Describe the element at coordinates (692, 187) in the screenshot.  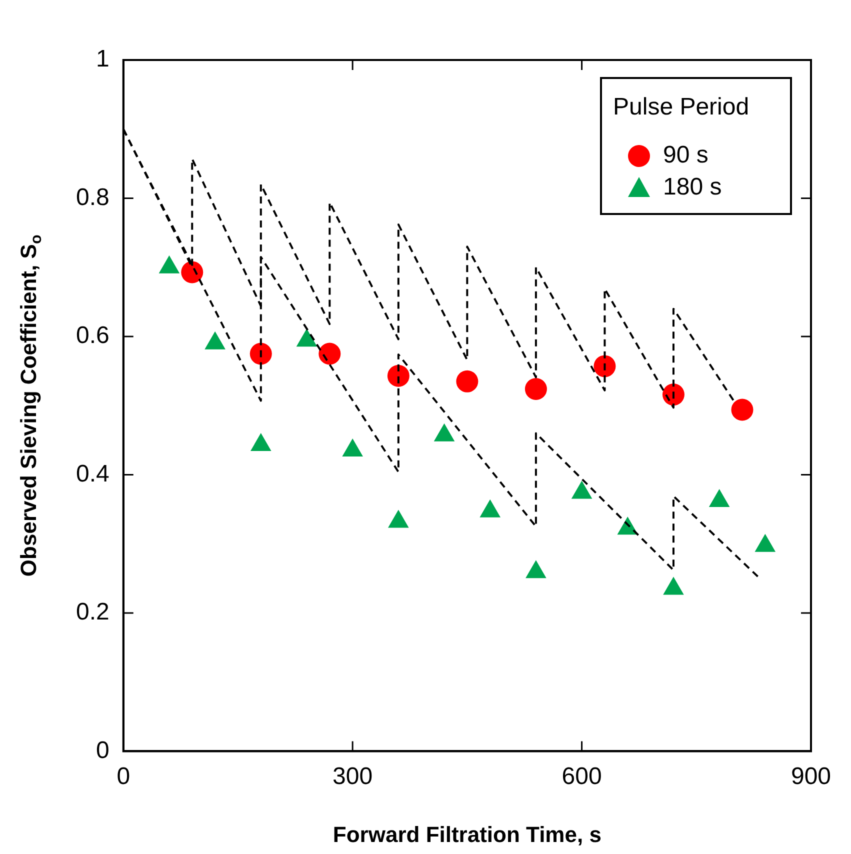
I see `legend-label: 180 s` at that location.